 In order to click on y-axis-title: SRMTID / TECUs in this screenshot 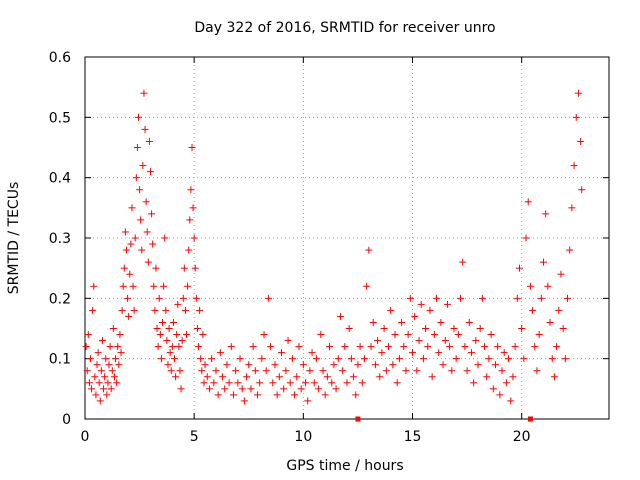, I will do `click(14, 238)`.